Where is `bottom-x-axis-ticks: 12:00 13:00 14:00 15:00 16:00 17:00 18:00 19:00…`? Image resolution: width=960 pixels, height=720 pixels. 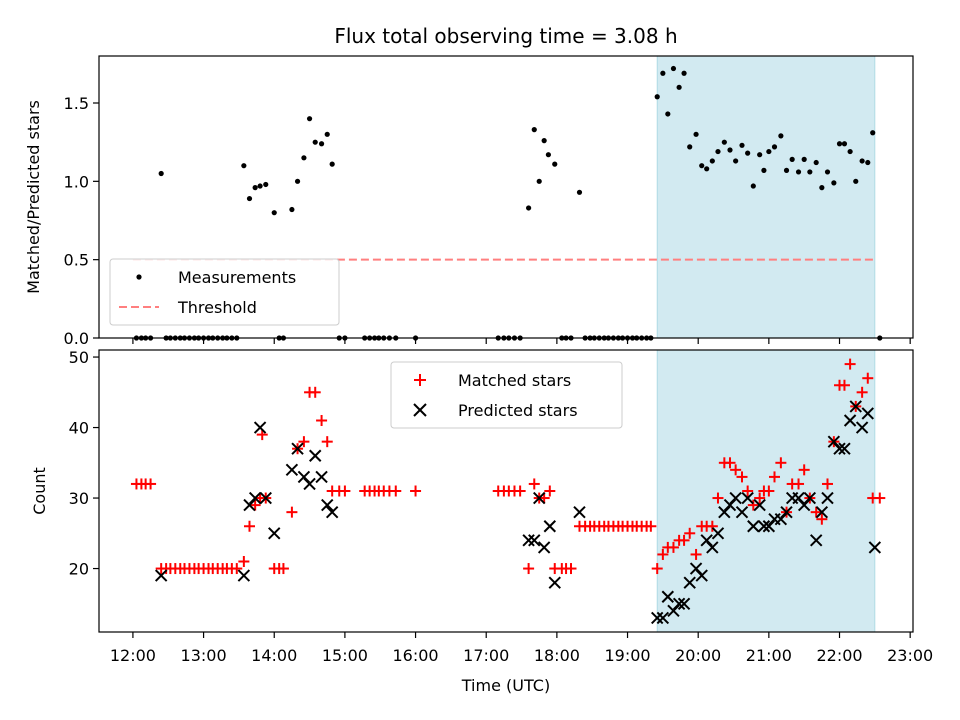
bottom-x-axis-ticks: 12:00 13:00 14:00 15:00 16:00 17:00 18:00 19:00… is located at coordinates (521, 648).